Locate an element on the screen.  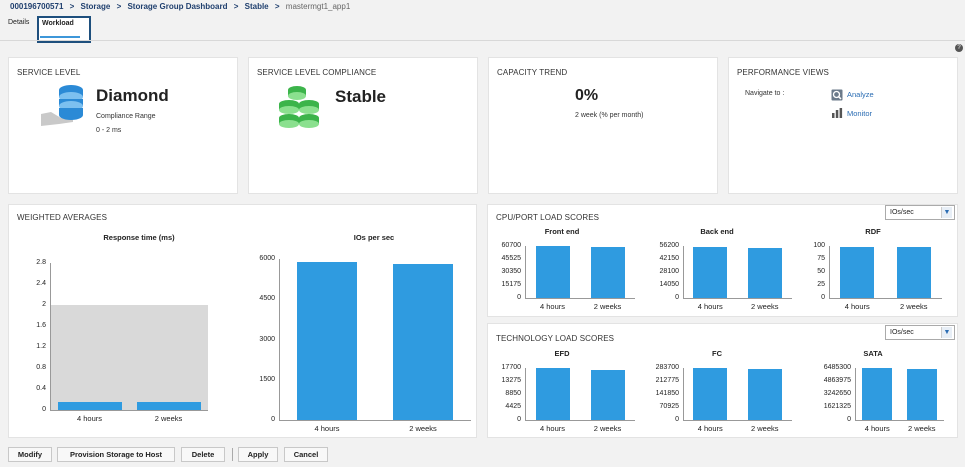
response-time-chart-title: Response time (ms) is located at coordinates (139, 237).